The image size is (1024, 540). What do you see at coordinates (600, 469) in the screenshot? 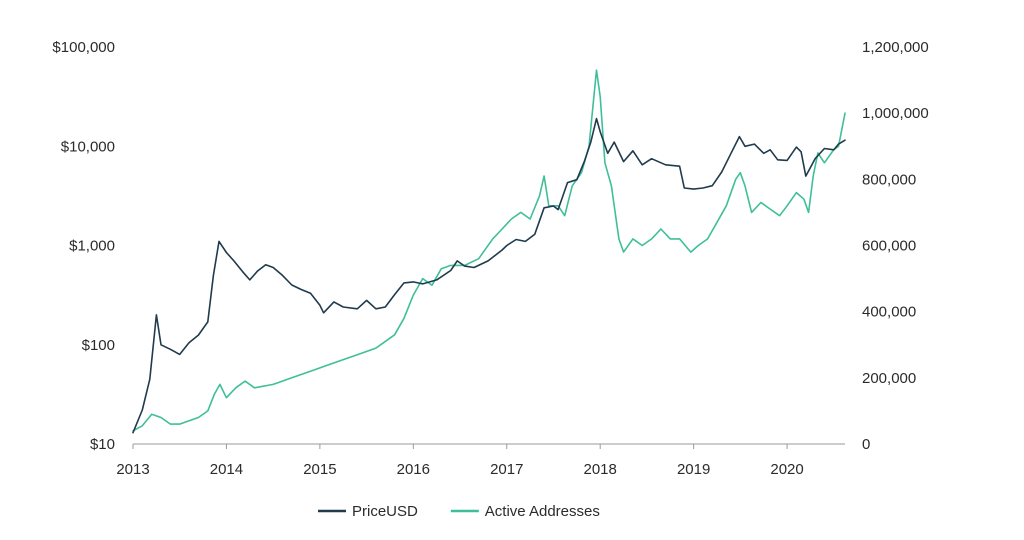
I see `x-tick-label: 2018` at bounding box center [600, 469].